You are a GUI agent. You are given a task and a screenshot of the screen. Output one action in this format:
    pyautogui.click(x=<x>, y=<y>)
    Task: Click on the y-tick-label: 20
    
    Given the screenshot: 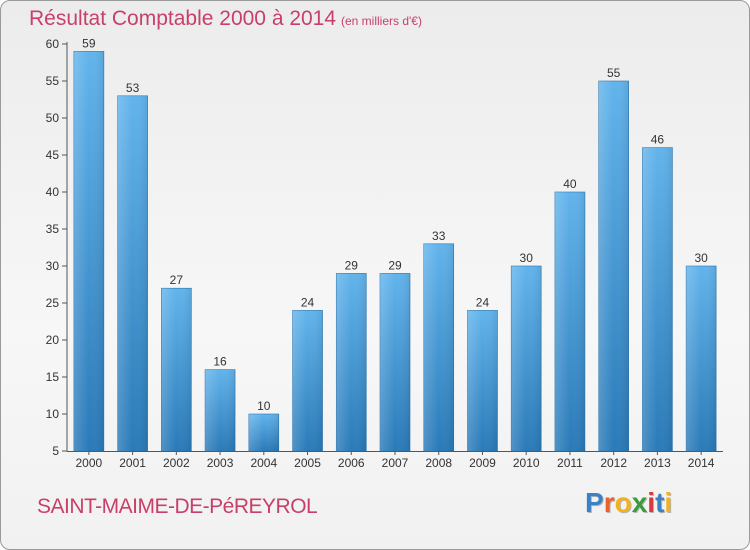 What is the action you would take?
    pyautogui.click(x=53, y=340)
    